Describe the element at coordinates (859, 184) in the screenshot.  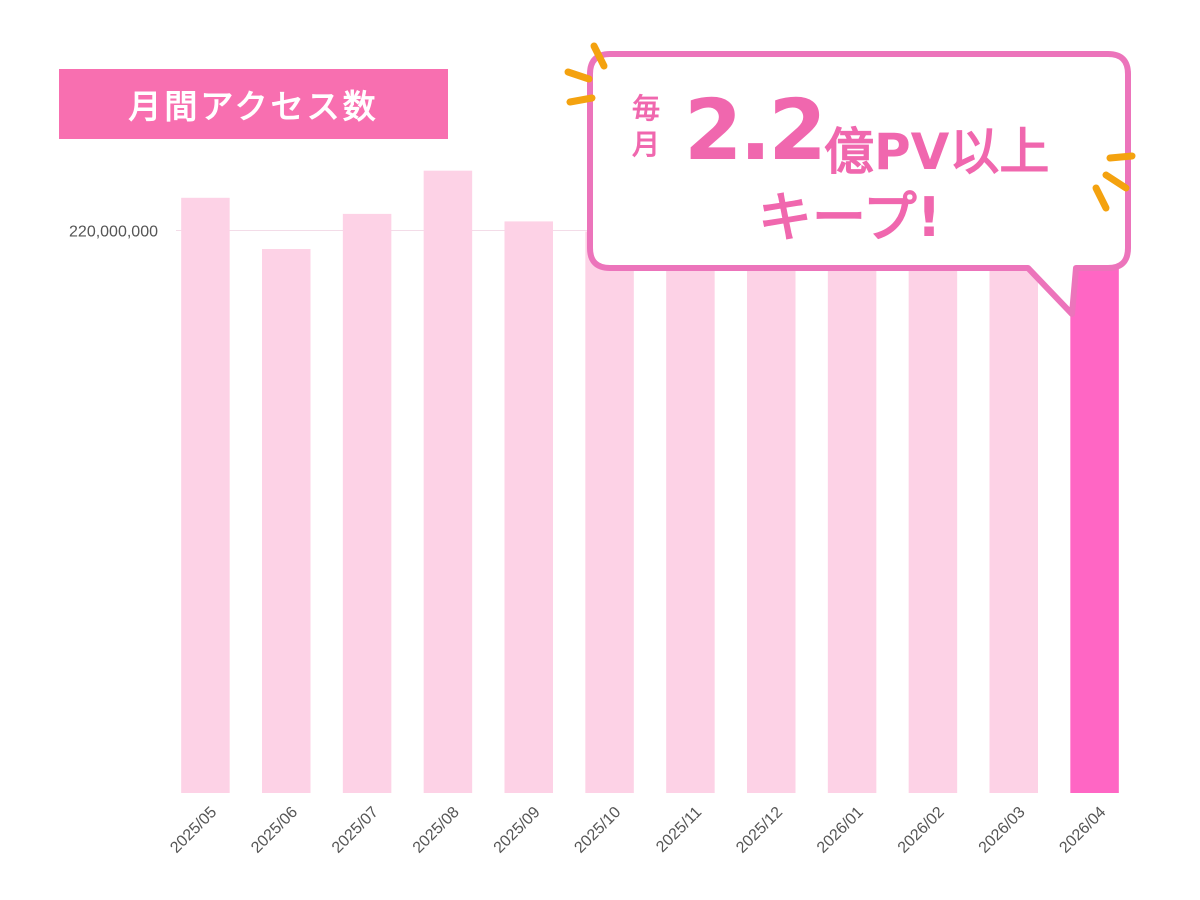
I see `callout-bubble-outline` at that location.